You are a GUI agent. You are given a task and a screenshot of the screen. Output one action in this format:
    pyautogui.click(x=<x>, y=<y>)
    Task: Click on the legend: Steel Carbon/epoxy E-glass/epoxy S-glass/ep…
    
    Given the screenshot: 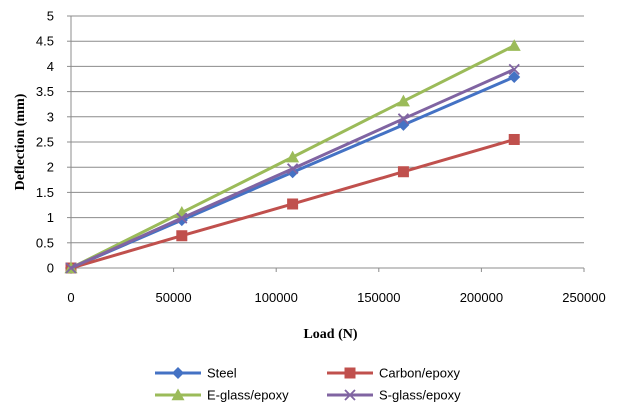 What is the action you would take?
    pyautogui.click(x=308, y=384)
    